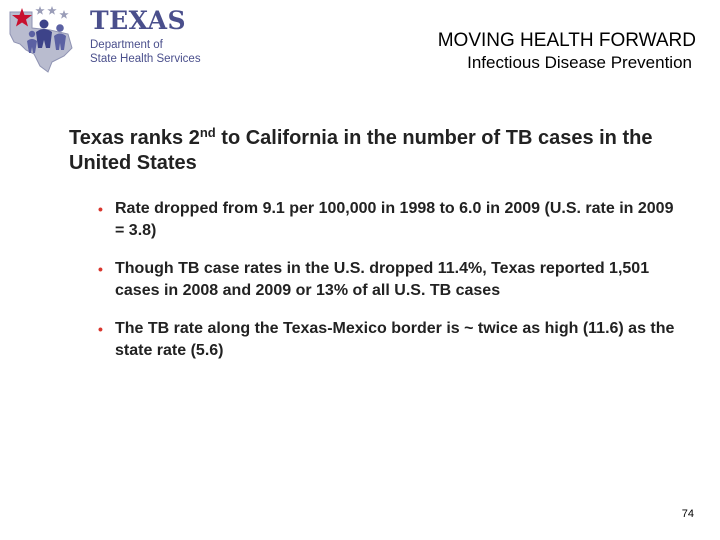 This screenshot has width=720, height=540. I want to click on heading-text-pre: Texas ranks 2, so click(134, 138).